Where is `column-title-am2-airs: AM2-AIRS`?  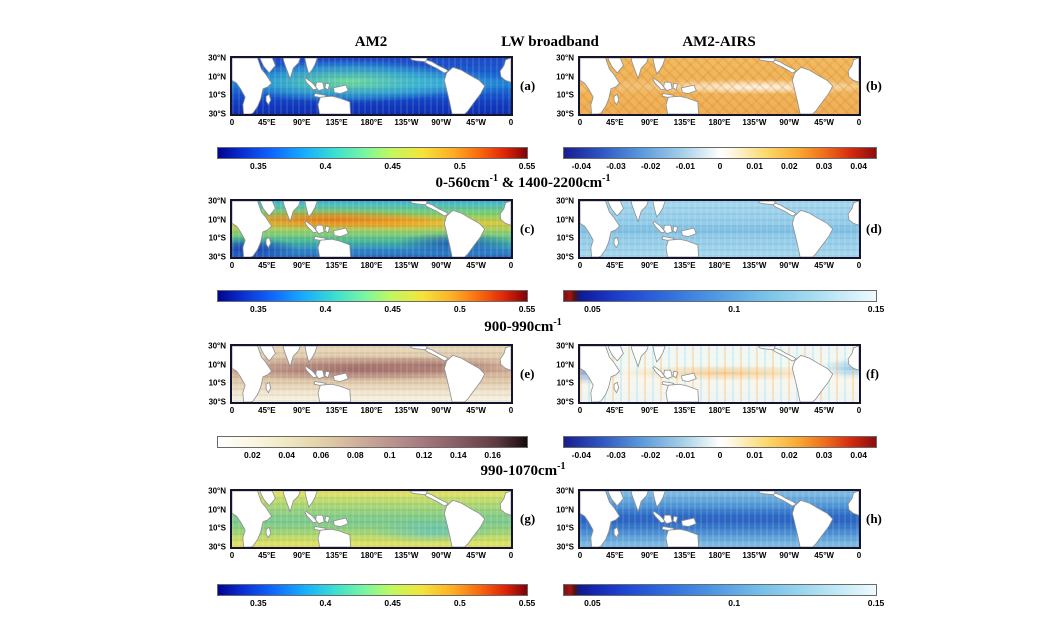 column-title-am2-airs: AM2-AIRS is located at coordinates (719, 42).